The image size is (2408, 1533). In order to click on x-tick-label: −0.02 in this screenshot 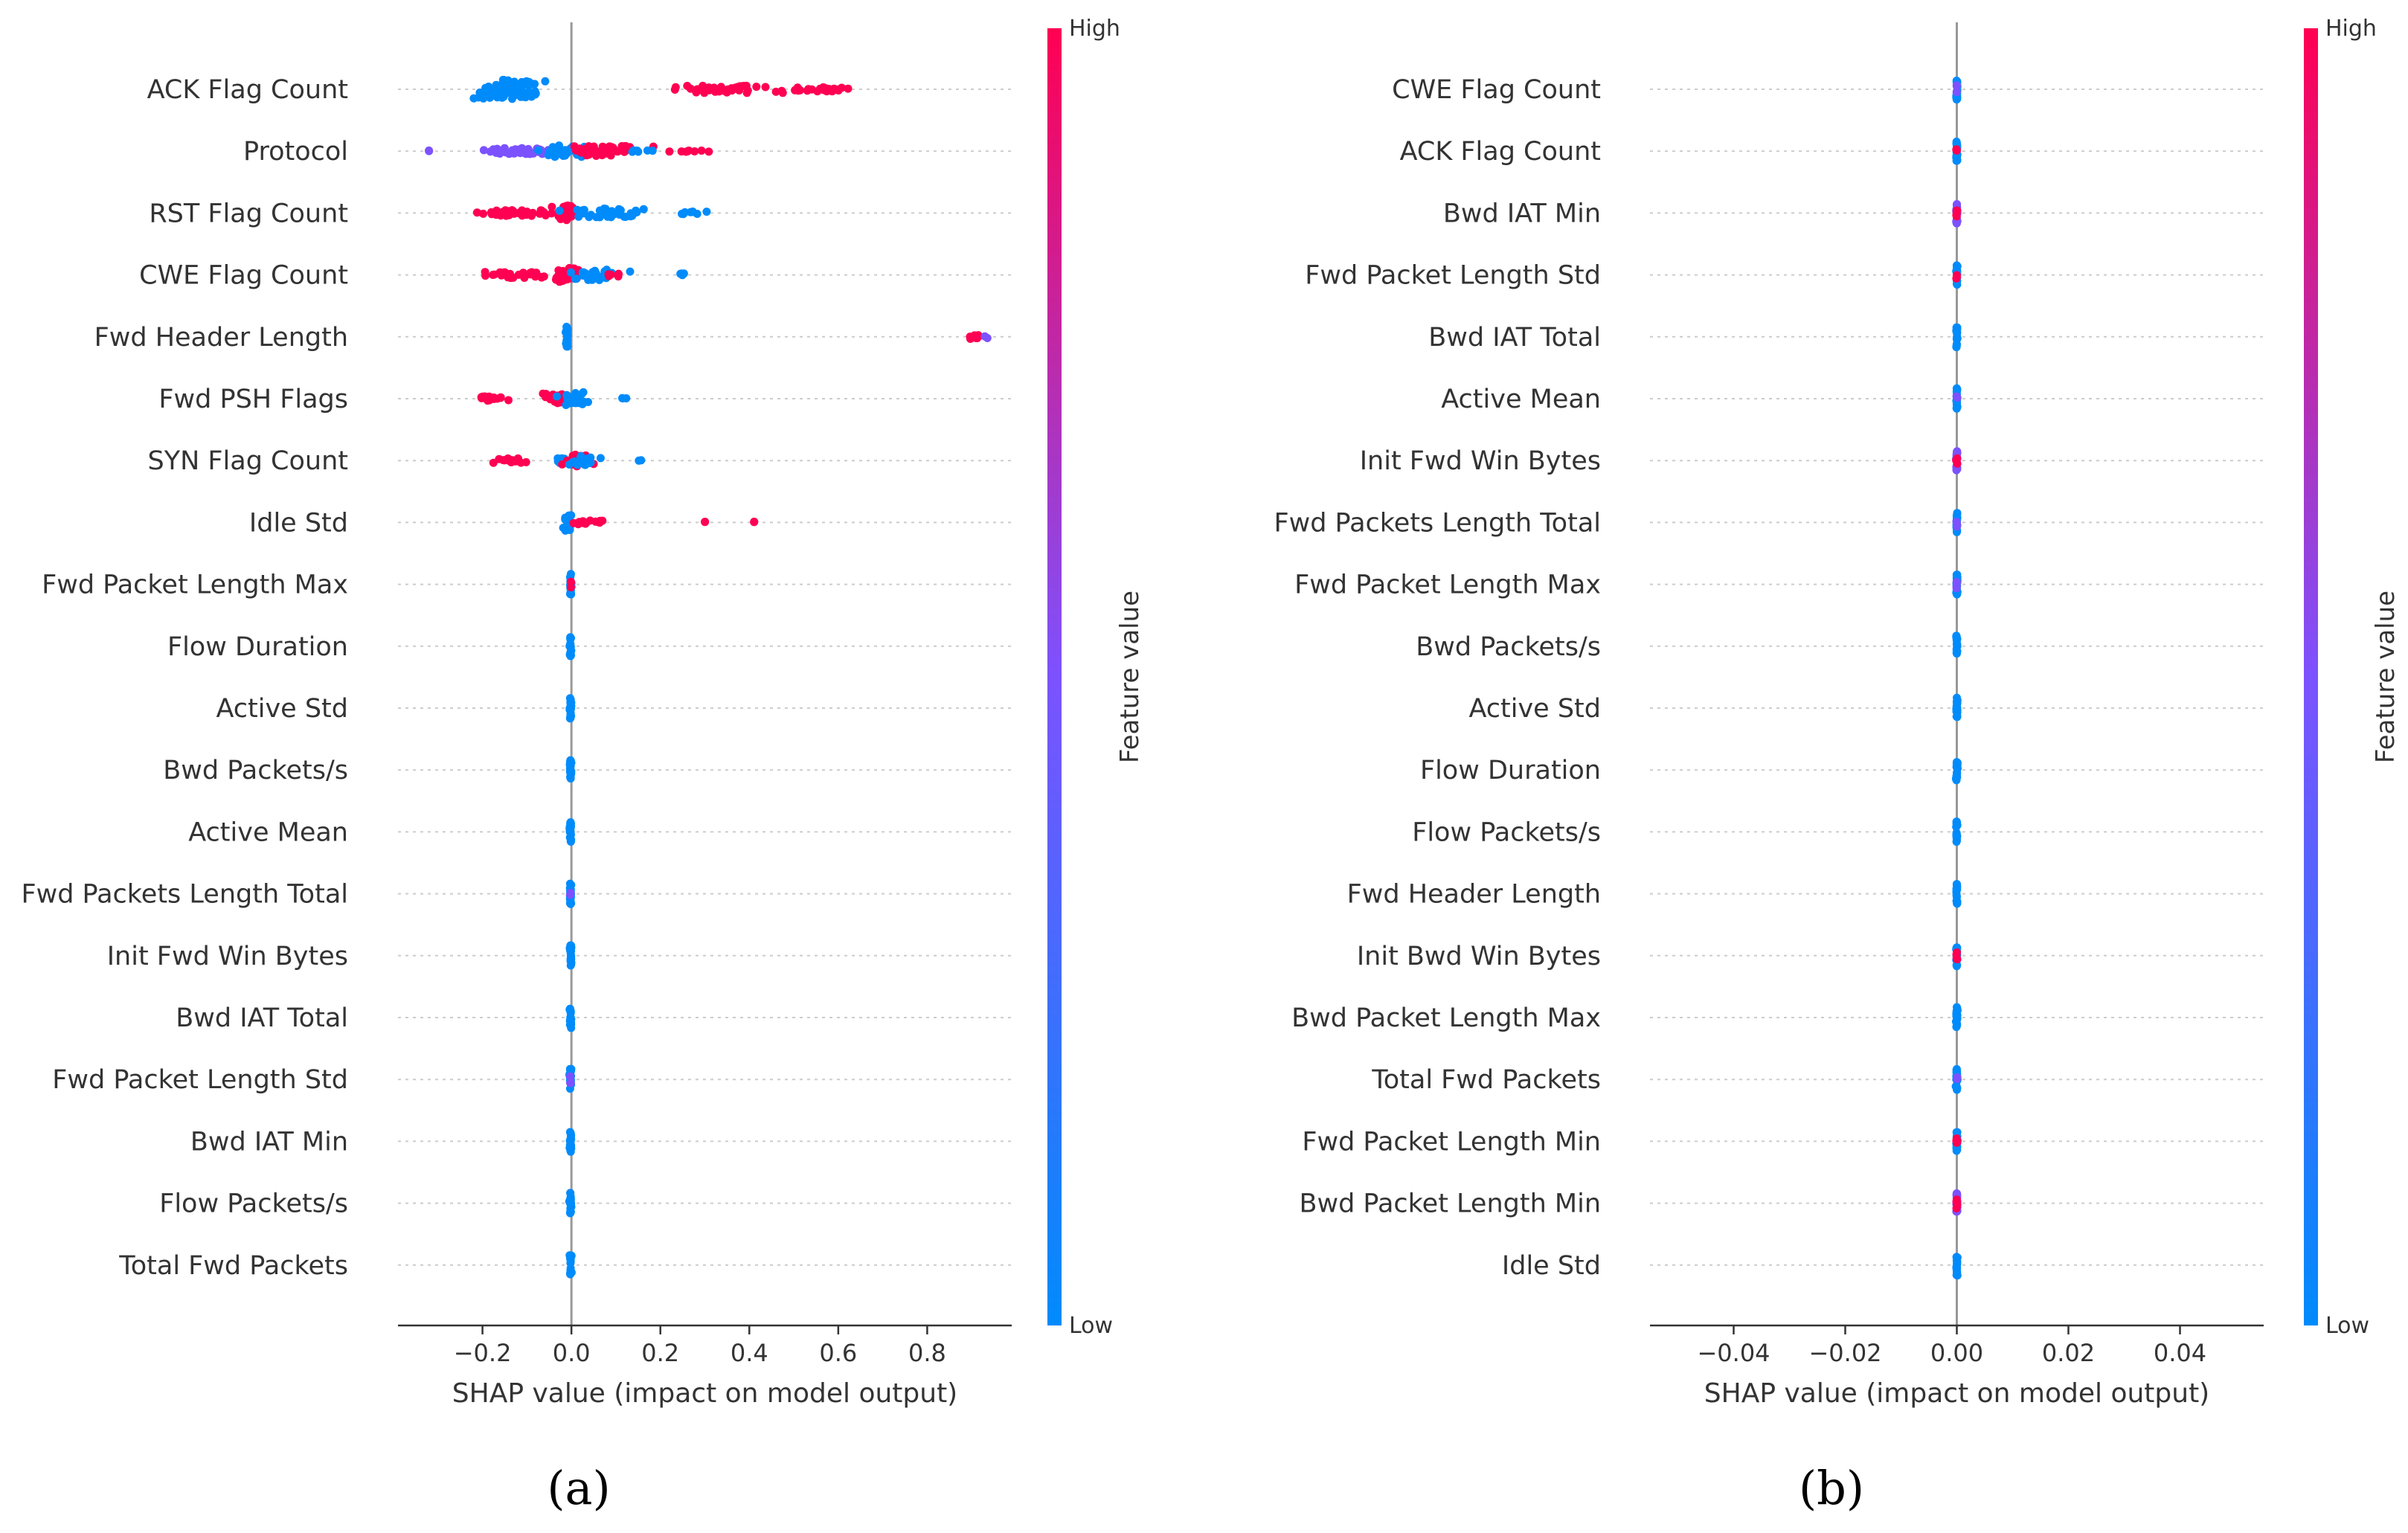, I will do `click(1844, 1353)`.